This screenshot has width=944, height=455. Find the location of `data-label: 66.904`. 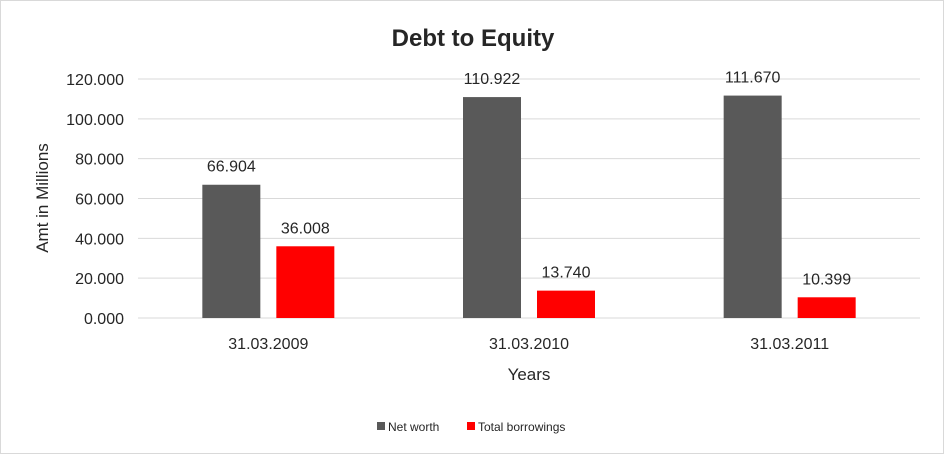

data-label: 66.904 is located at coordinates (231, 167).